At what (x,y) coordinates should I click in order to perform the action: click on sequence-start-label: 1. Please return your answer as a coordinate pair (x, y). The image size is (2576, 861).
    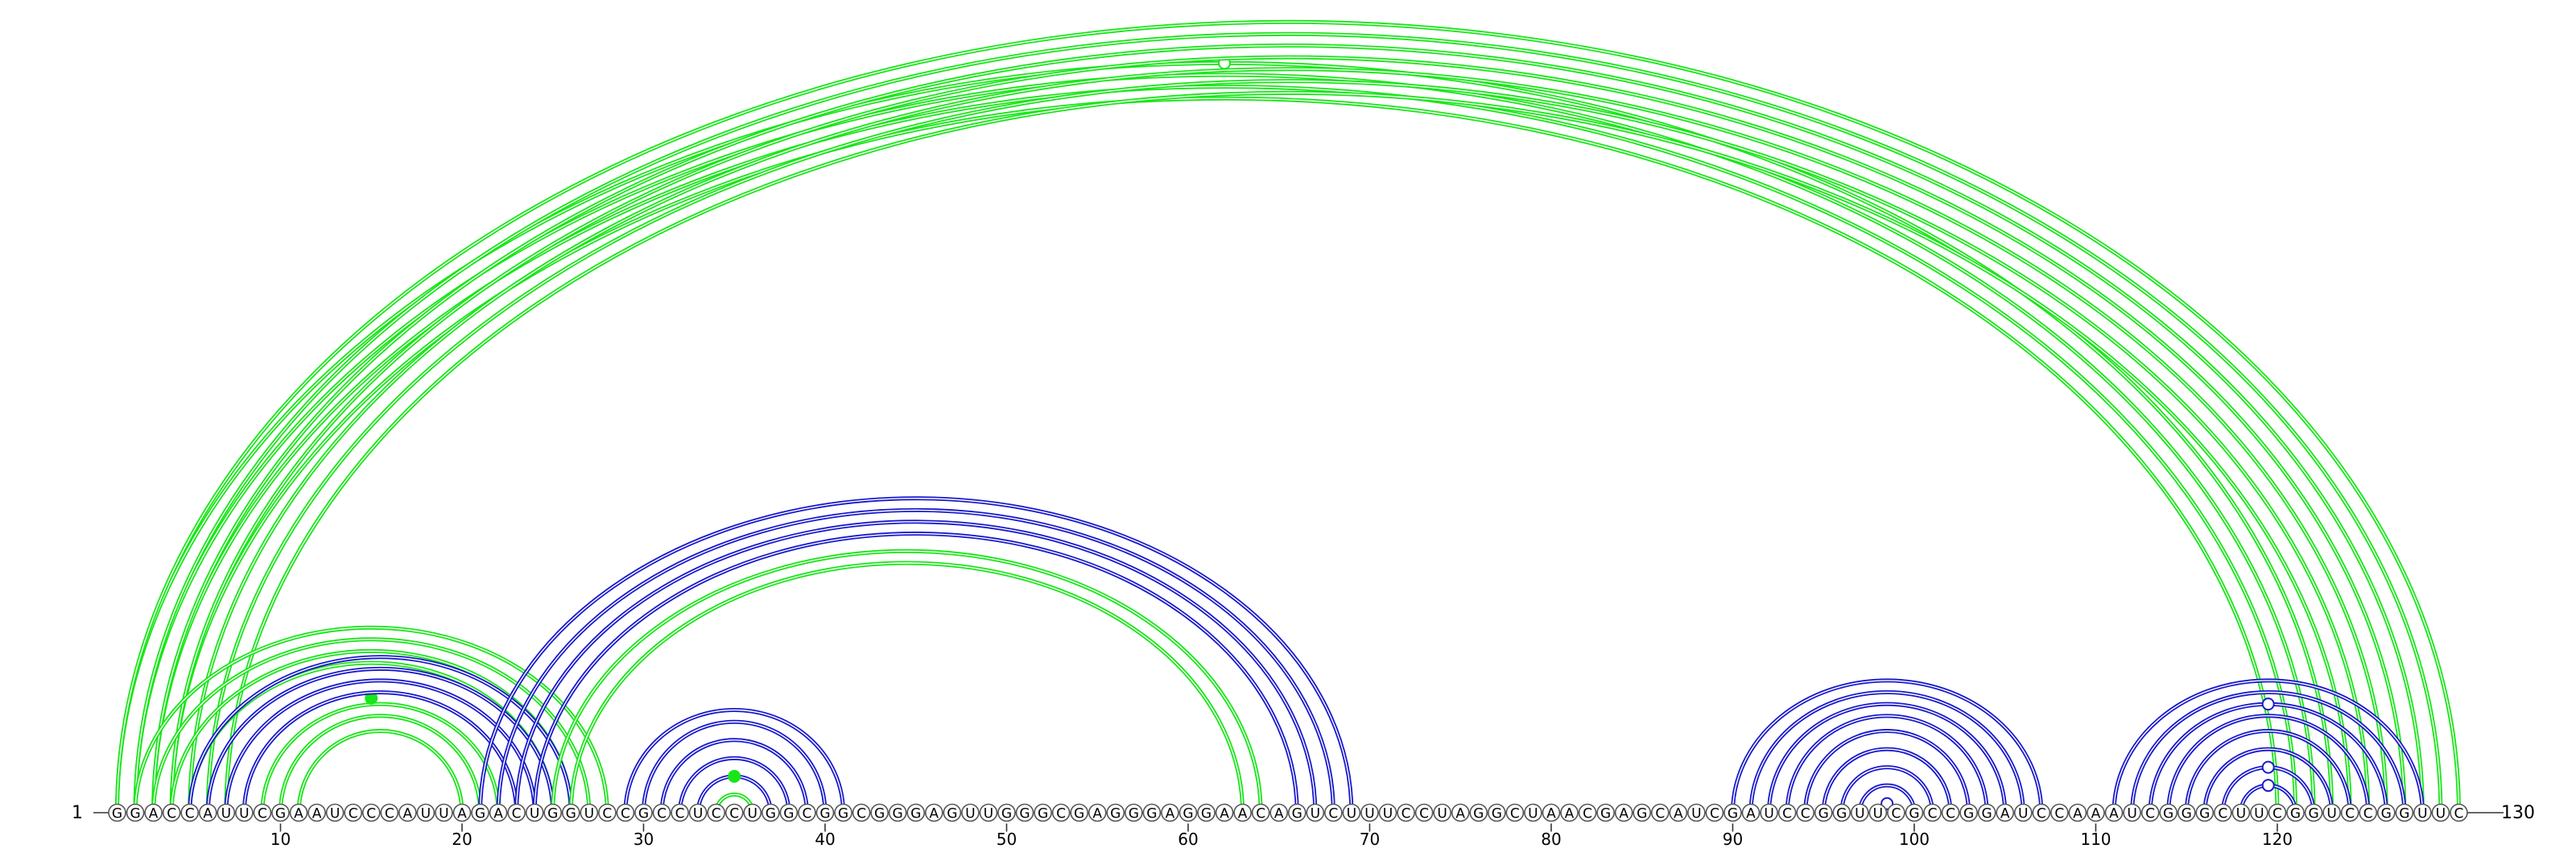
    Looking at the image, I should click on (77, 813).